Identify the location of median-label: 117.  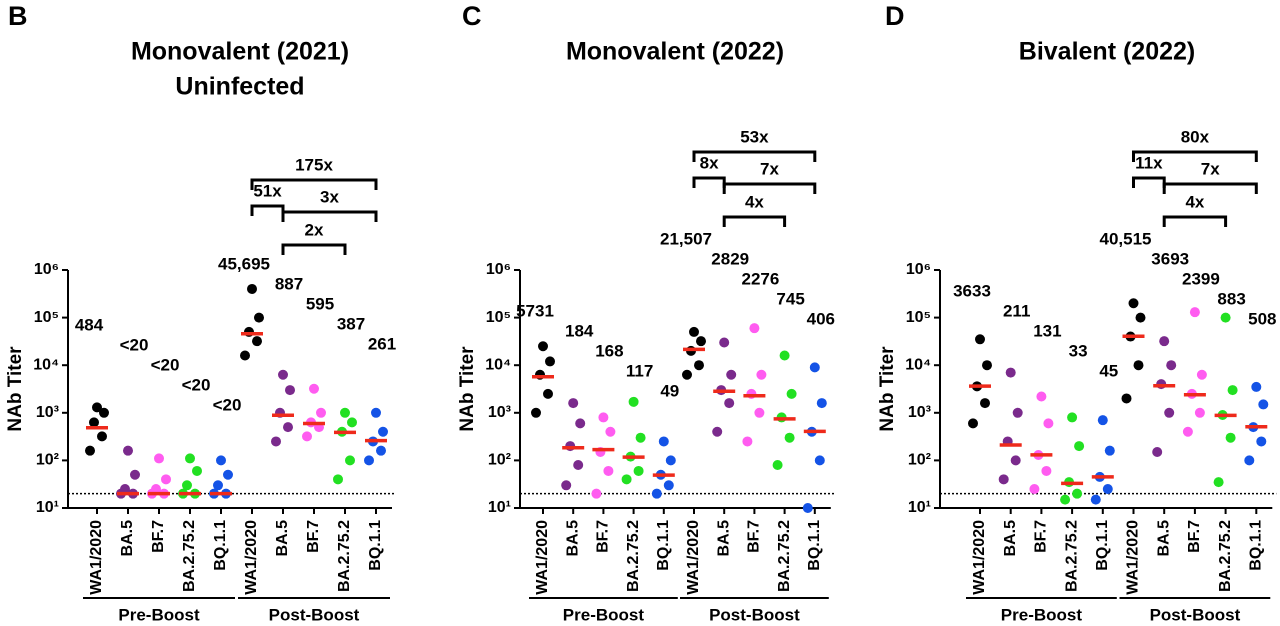
(639, 370).